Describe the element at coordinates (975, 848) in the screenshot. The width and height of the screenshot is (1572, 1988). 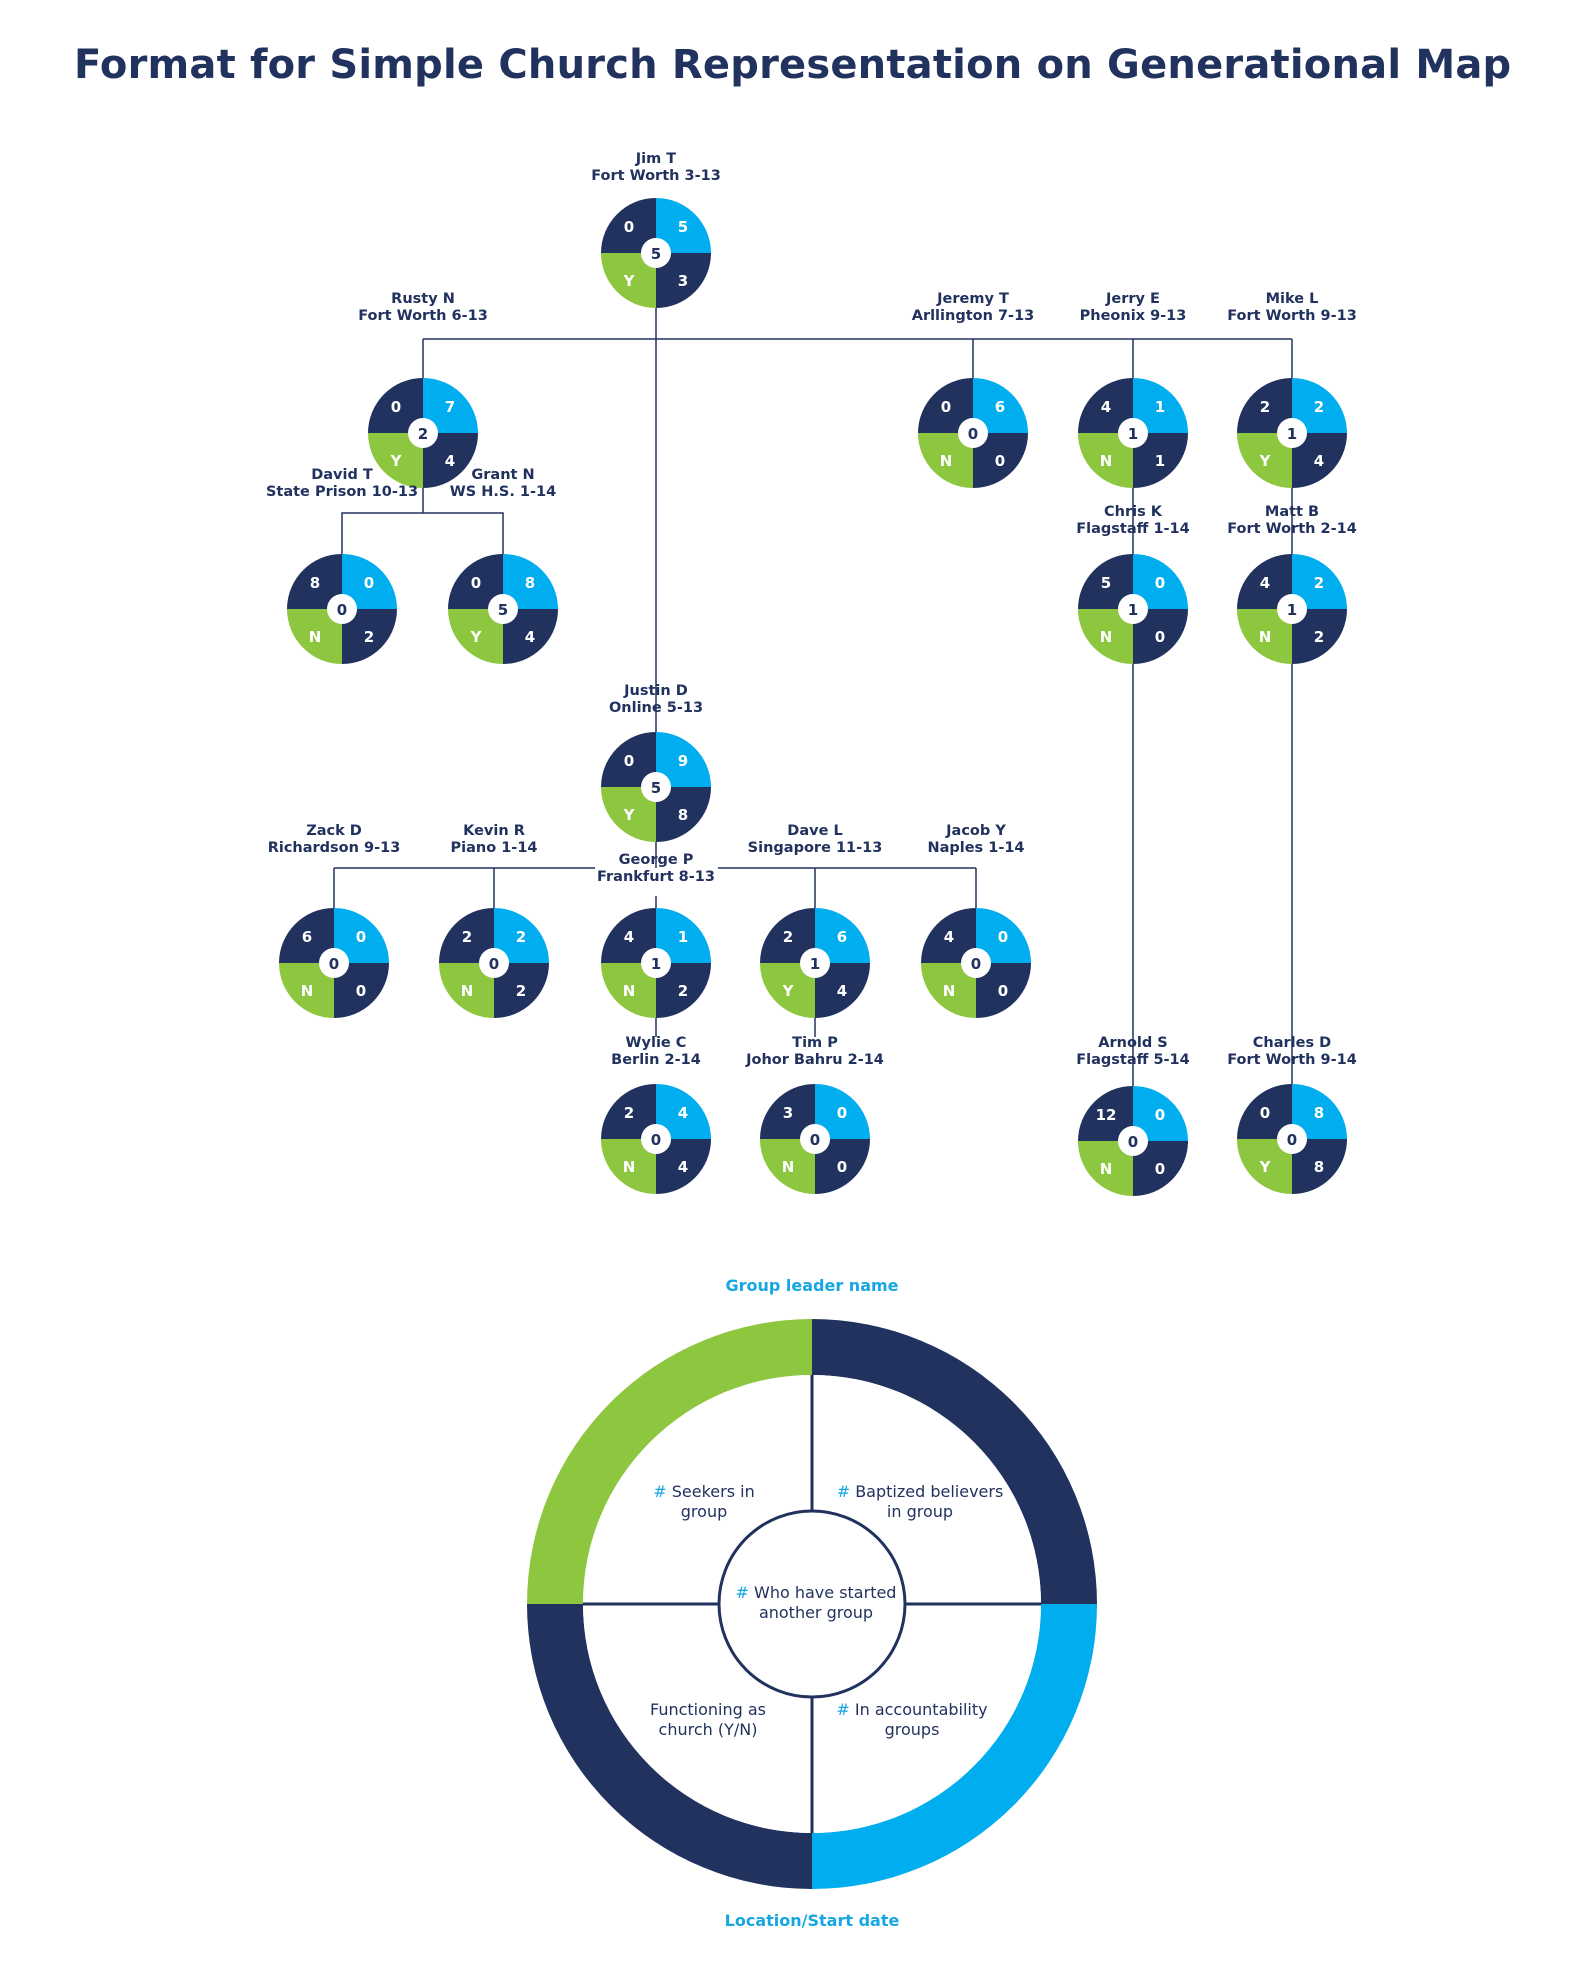
I see `location-date: Naples 1-14` at that location.